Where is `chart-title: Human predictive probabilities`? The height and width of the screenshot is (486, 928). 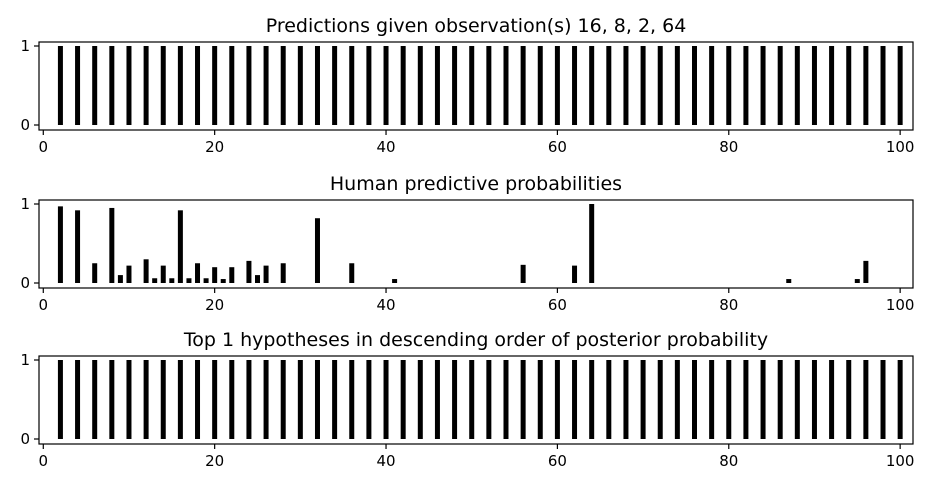 chart-title: Human predictive probabilities is located at coordinates (476, 184).